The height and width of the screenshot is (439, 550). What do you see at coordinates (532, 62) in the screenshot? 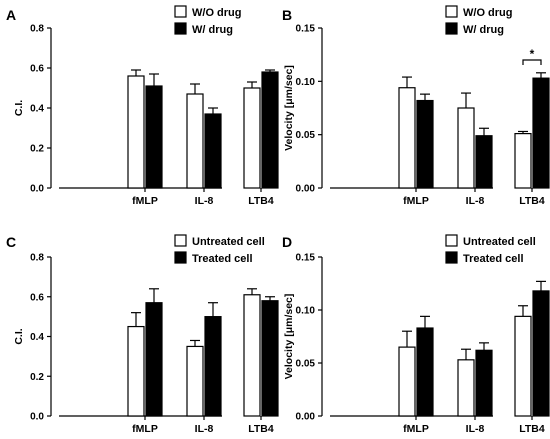
I see `significance-bracket` at bounding box center [532, 62].